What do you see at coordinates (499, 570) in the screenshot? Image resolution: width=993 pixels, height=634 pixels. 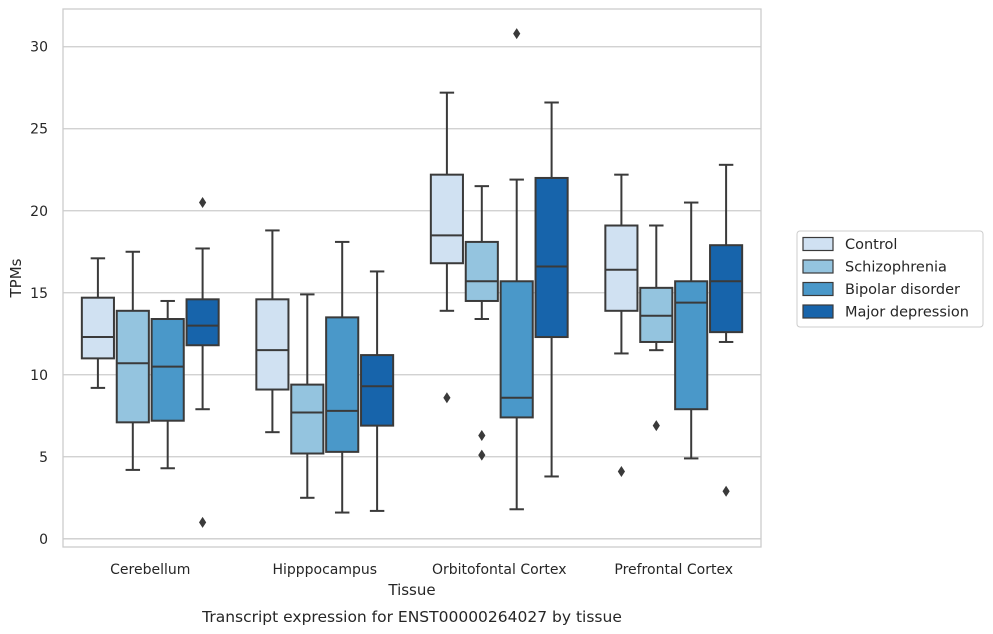 I see `x-tick-label: Orbitofontal Cortex` at bounding box center [499, 570].